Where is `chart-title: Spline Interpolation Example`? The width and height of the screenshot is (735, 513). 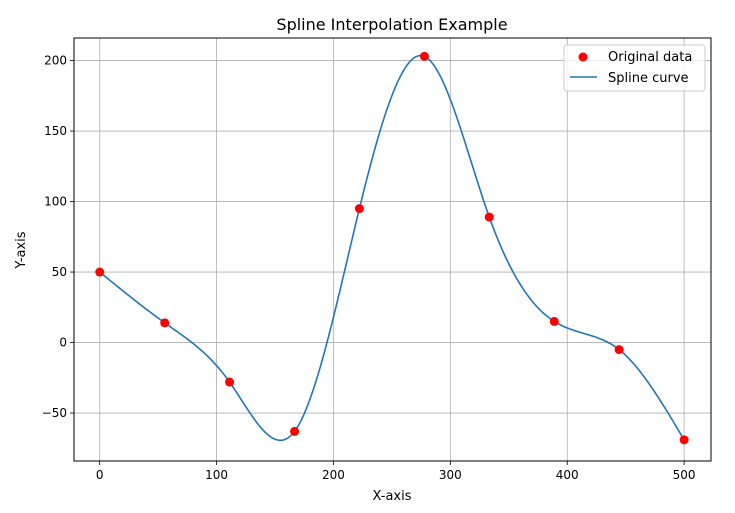
chart-title: Spline Interpolation Example is located at coordinates (391, 24).